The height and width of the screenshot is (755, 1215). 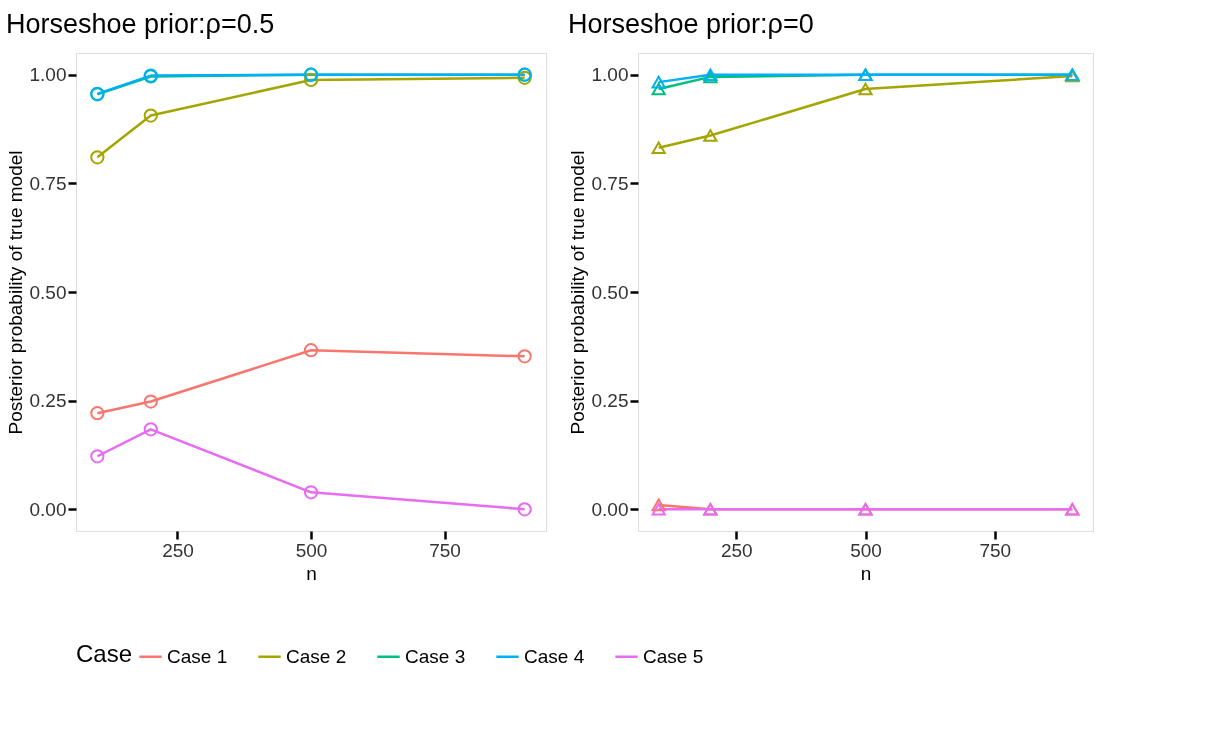 What do you see at coordinates (316, 656) in the screenshot?
I see `legend-label: Case 2` at bounding box center [316, 656].